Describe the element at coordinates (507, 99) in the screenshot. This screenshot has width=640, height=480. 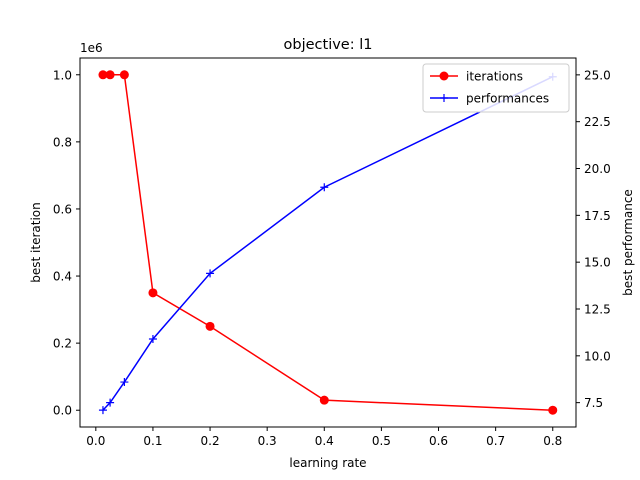
I see `legend-performances-label: performances` at that location.